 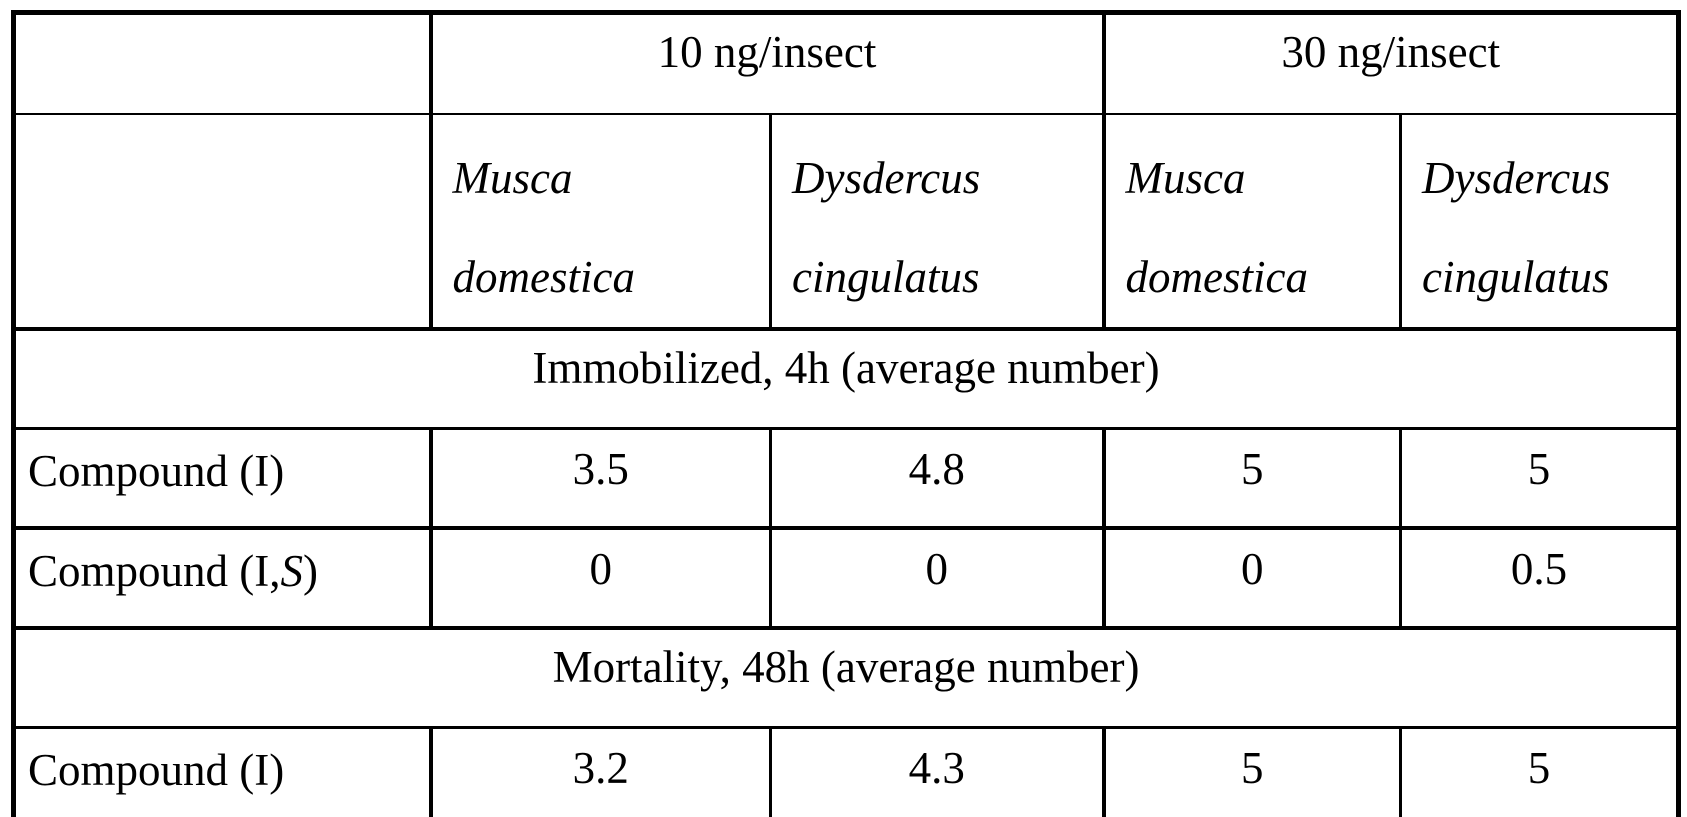 I want to click on species-header-dysdercus-30: Dysdercus cingulatus, so click(x=1539, y=222).